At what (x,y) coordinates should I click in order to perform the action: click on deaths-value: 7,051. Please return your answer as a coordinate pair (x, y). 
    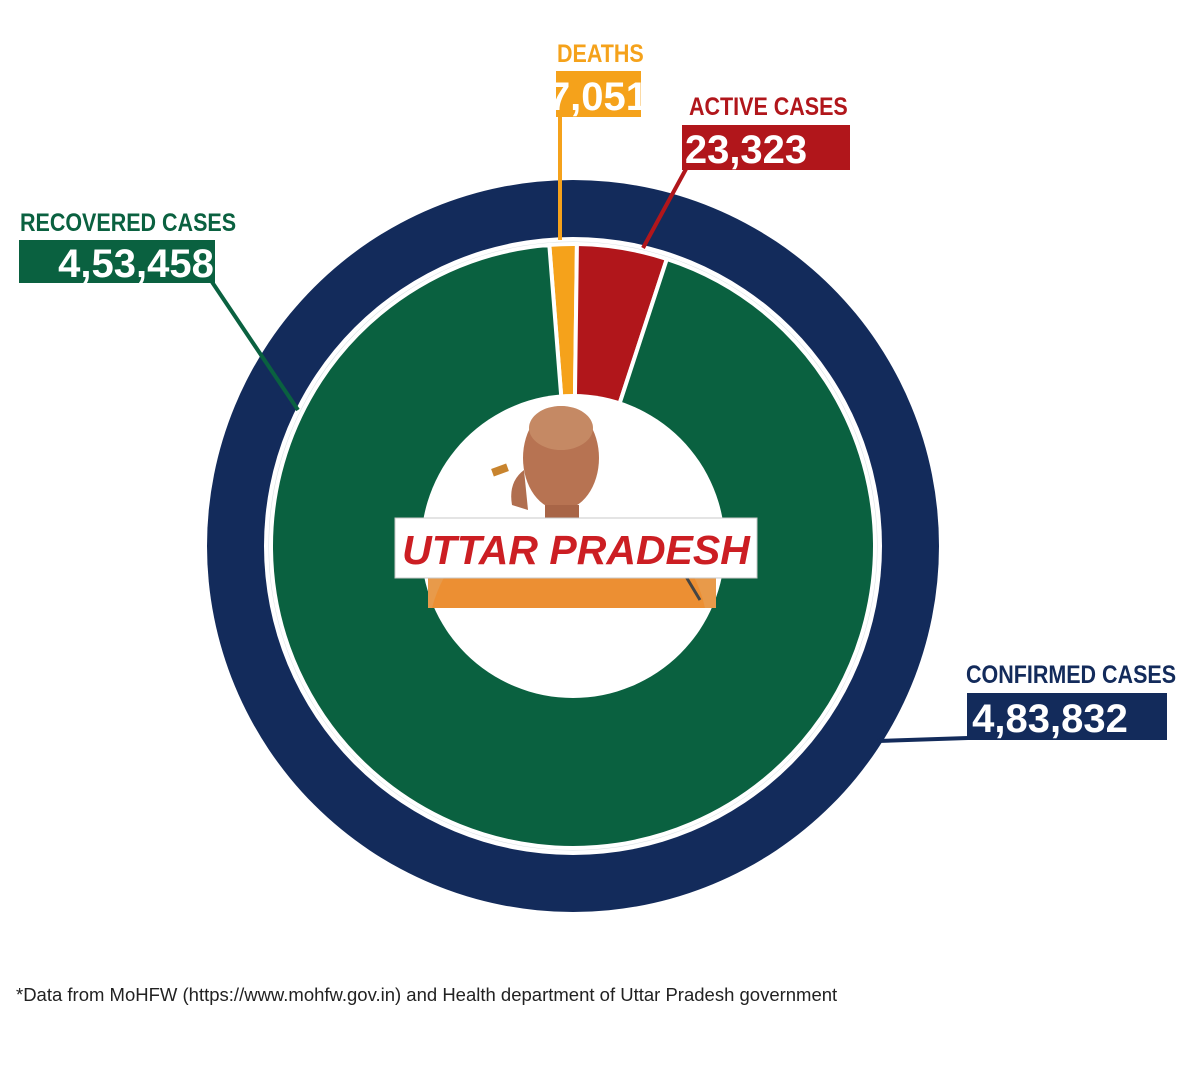
    Looking at the image, I should click on (598, 97).